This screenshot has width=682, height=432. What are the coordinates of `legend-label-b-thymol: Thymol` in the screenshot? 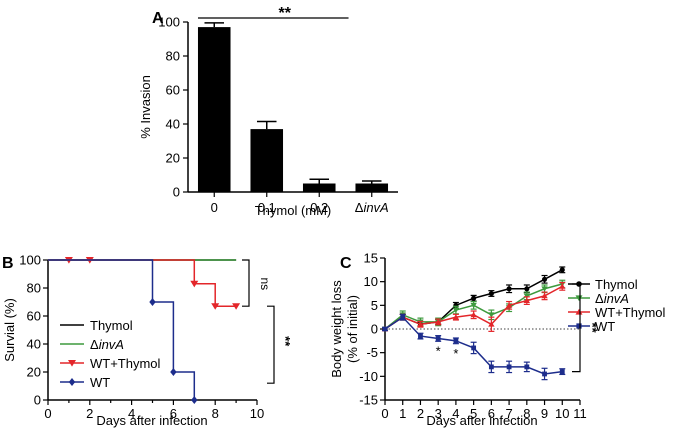 It's located at (111, 325).